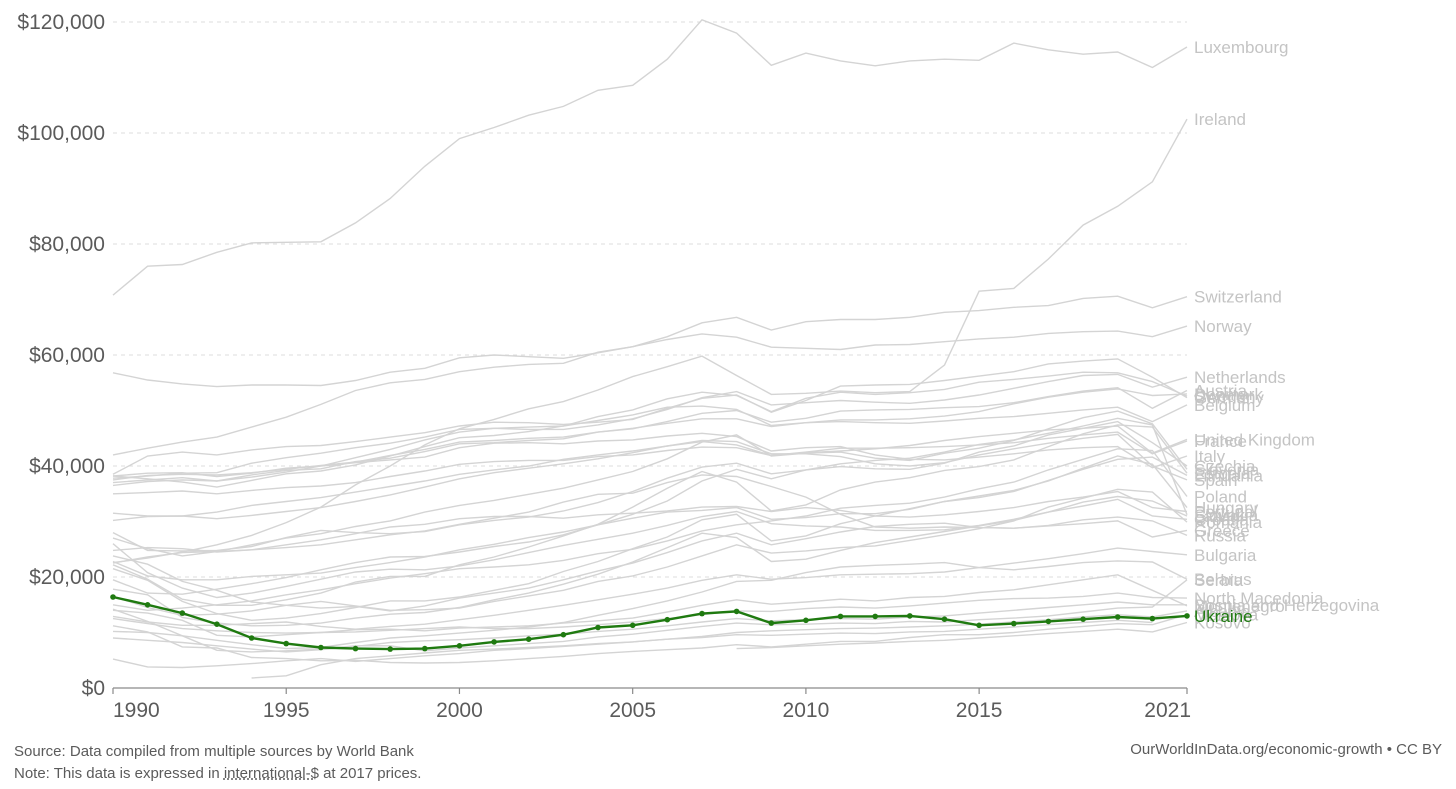 Image resolution: width=1456 pixels, height=789 pixels. Describe the element at coordinates (61, 133) in the screenshot. I see `y-tick-label: $100,000` at that location.